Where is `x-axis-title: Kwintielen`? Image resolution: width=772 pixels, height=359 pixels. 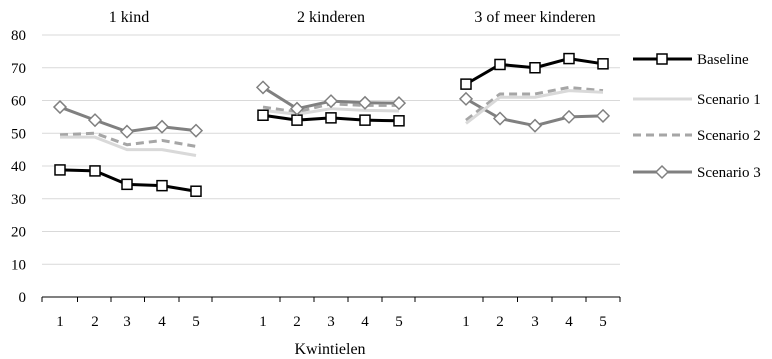
x-axis-title: Kwintielen is located at coordinates (329, 349).